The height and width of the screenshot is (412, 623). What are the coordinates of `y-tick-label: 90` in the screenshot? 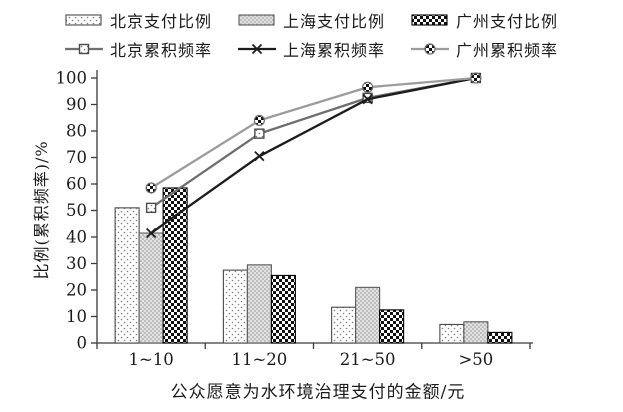 It's located at (76, 104).